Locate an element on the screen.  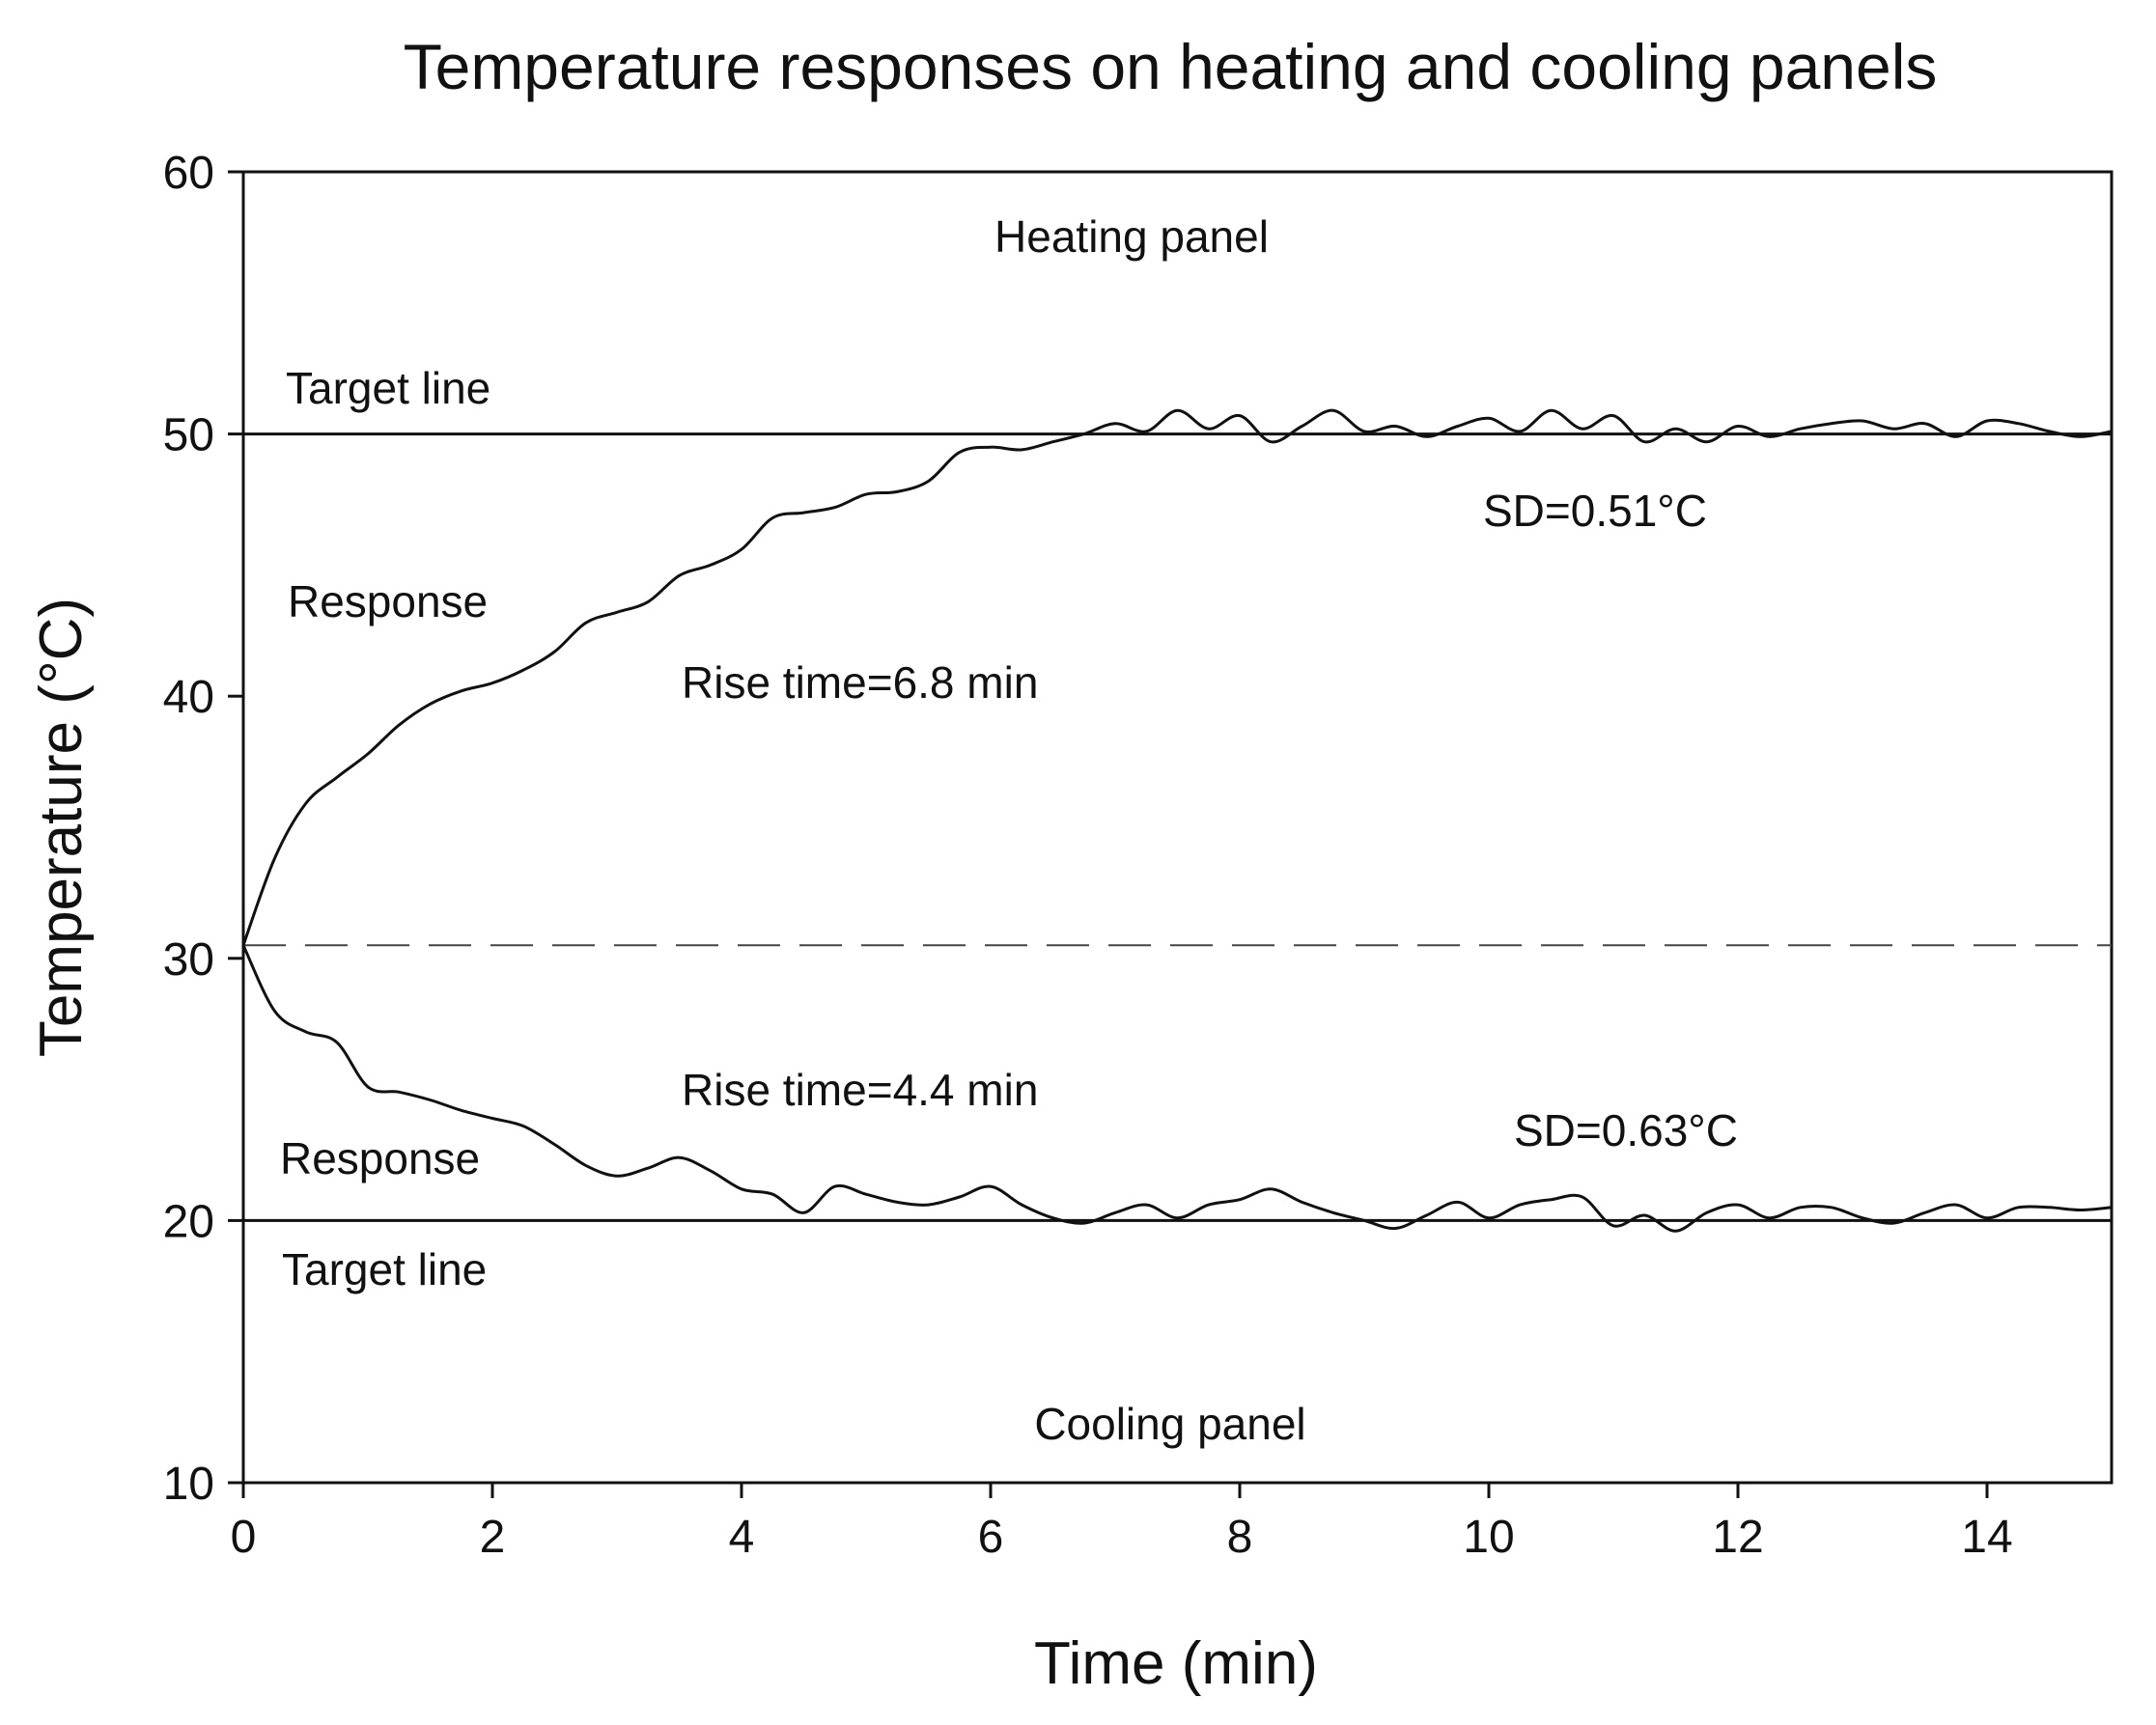
y-tick-label: 10 is located at coordinates (188, 1484).